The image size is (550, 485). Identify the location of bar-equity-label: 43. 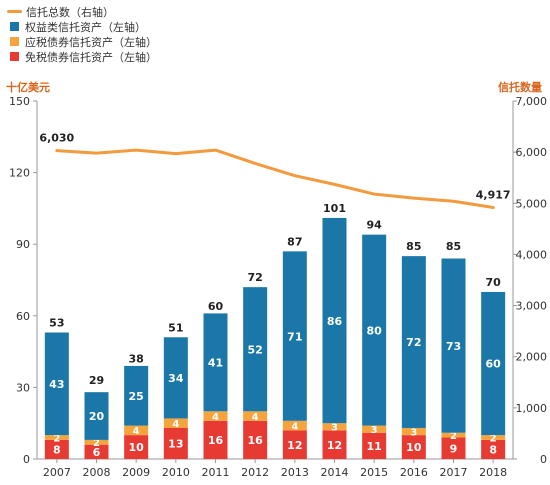
(56, 384).